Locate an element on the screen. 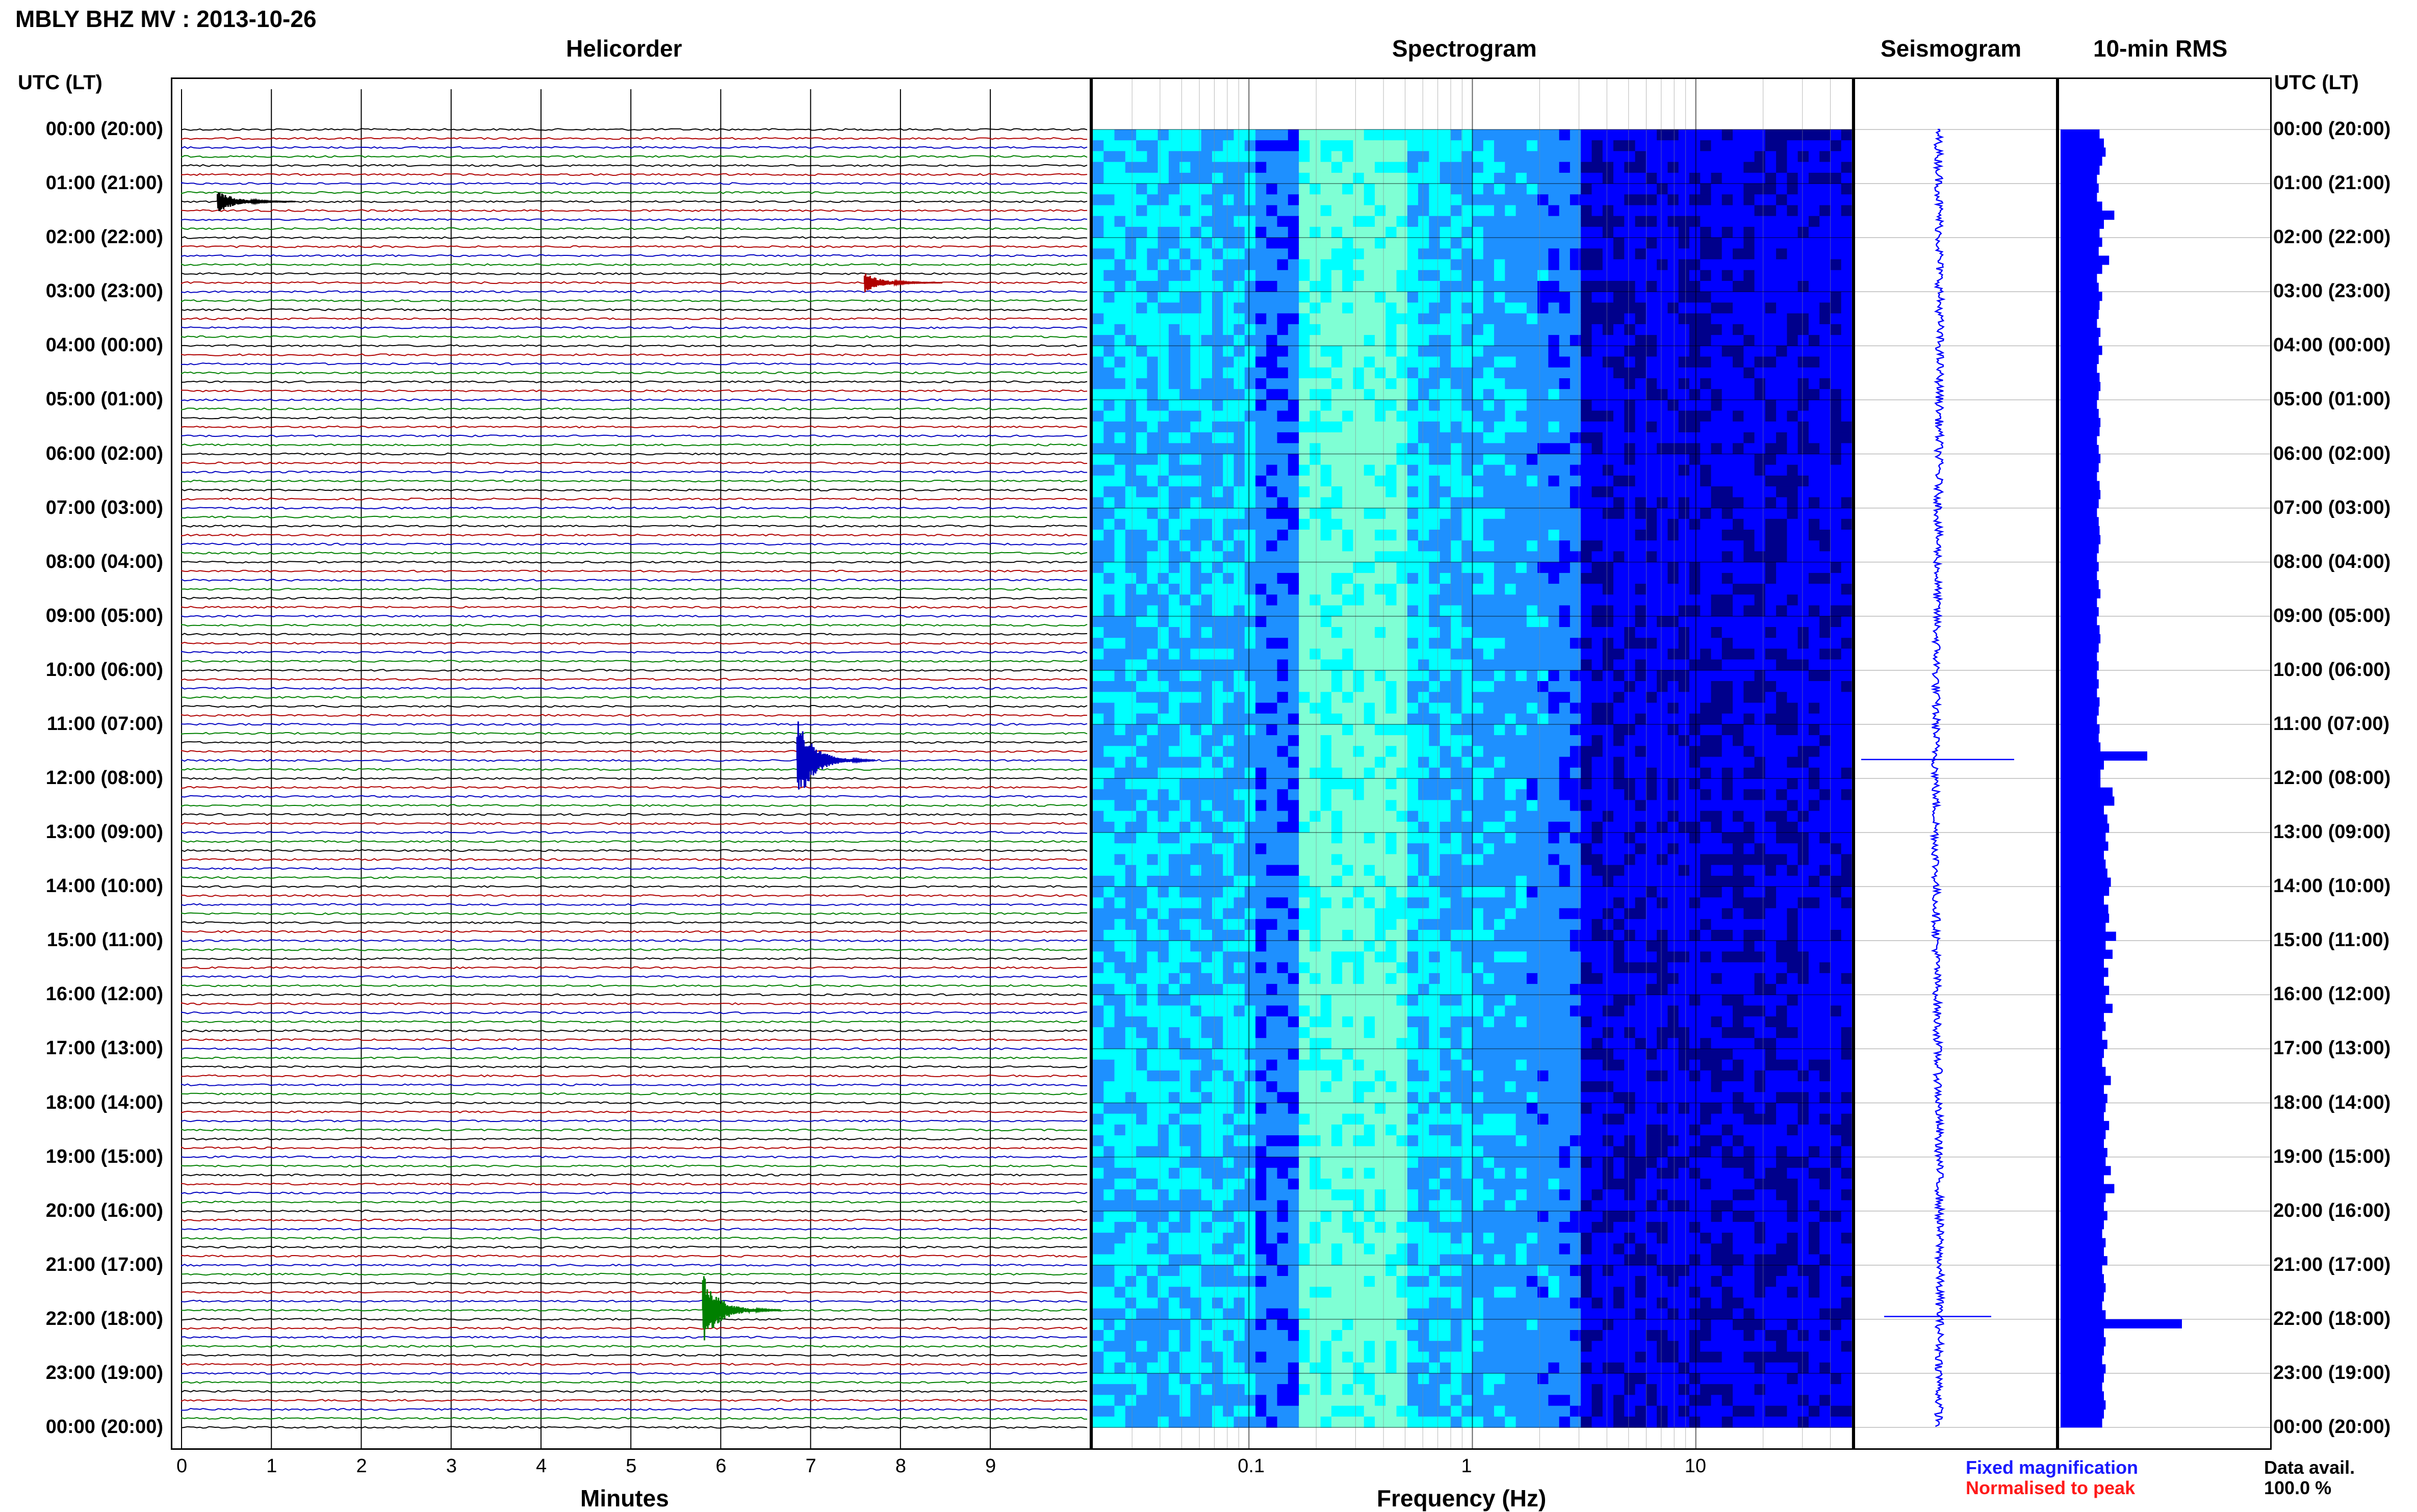 The width and height of the screenshot is (2417, 1512). time-label-left: 16:00 (12:00) is located at coordinates (89, 994).